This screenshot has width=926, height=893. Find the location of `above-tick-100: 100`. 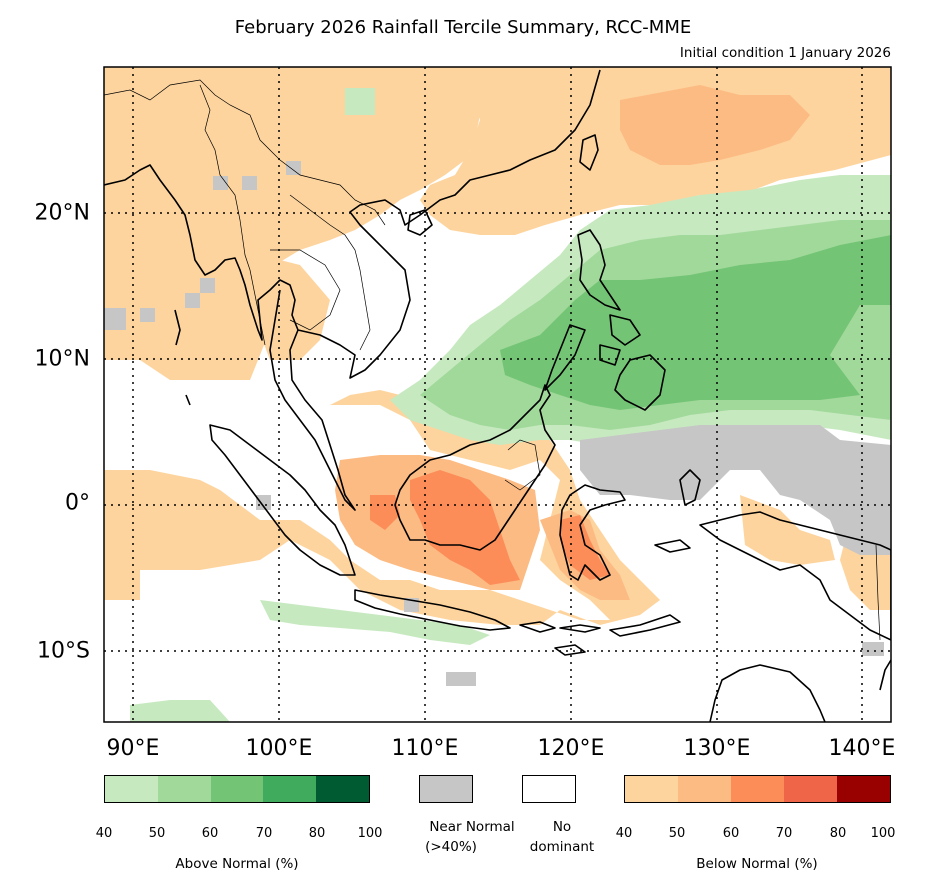

above-tick-100: 100 is located at coordinates (370, 833).